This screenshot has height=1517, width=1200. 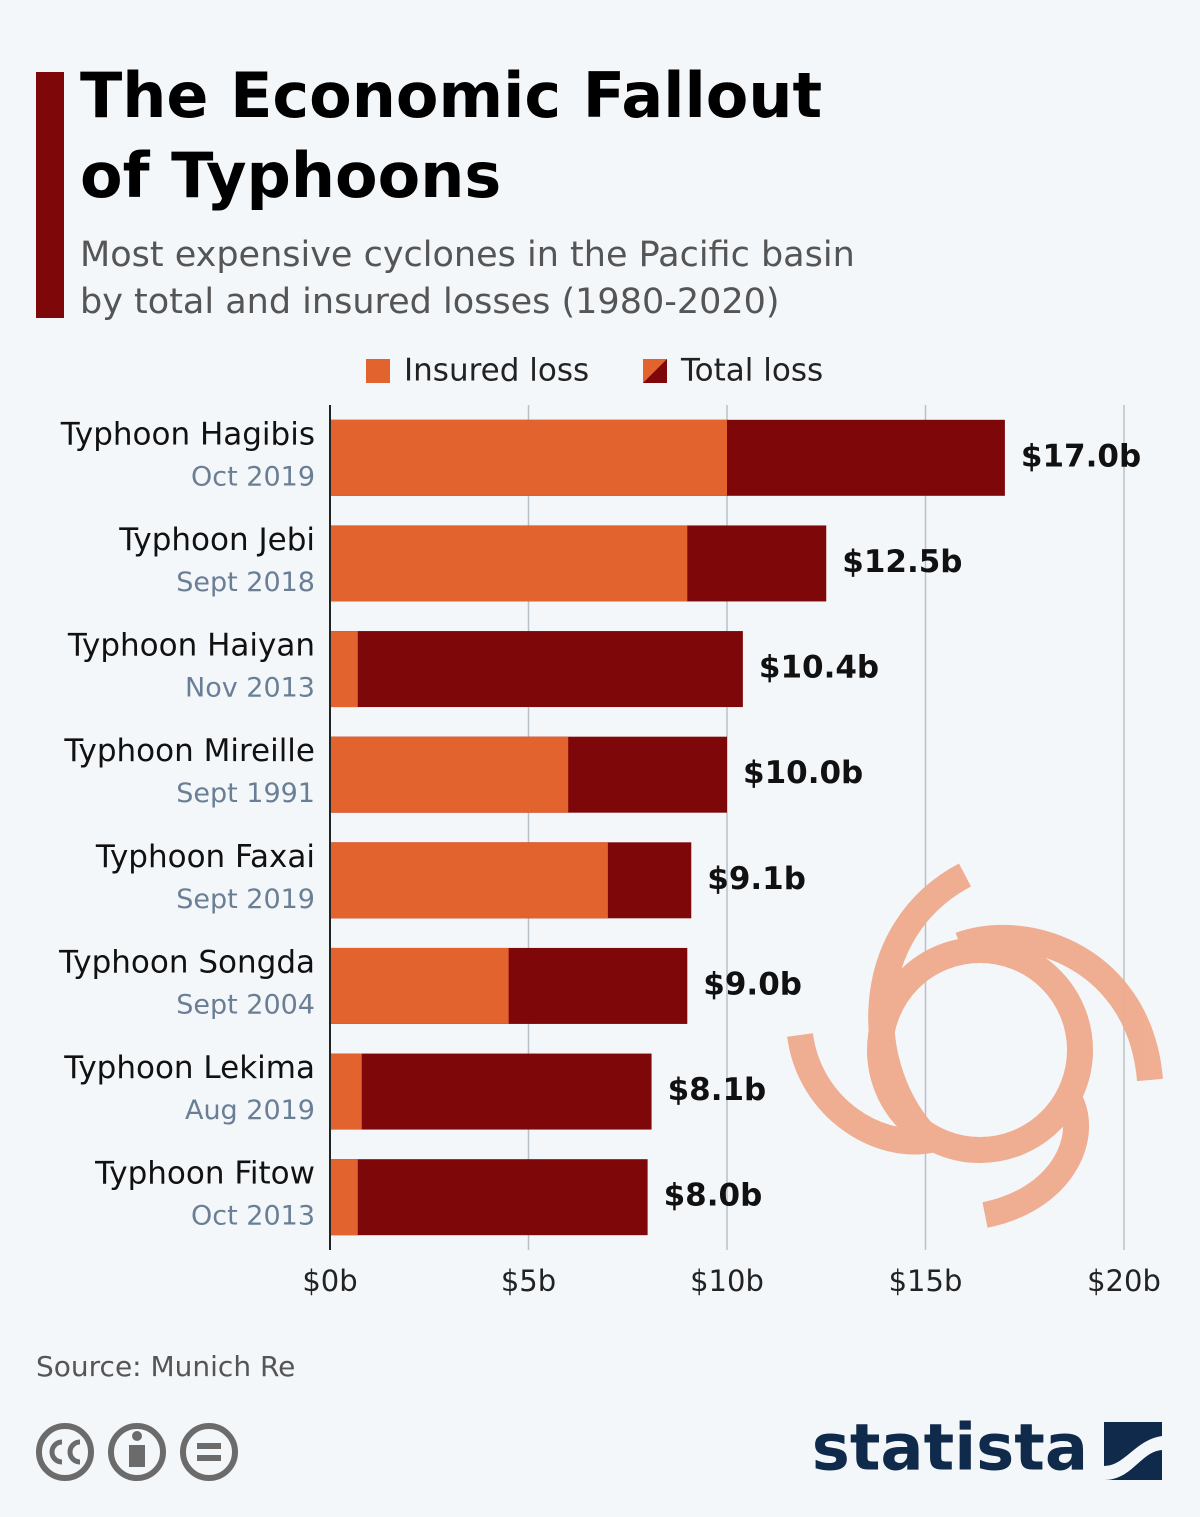 What do you see at coordinates (378, 371) in the screenshot?
I see `legend-swatch` at bounding box center [378, 371].